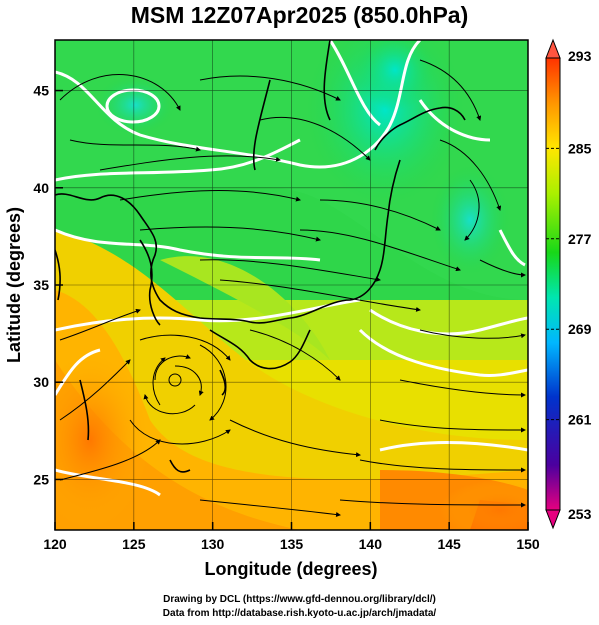  Describe the element at coordinates (553, 48) in the screenshot. I see `colorbar-upper-arrow` at that location.